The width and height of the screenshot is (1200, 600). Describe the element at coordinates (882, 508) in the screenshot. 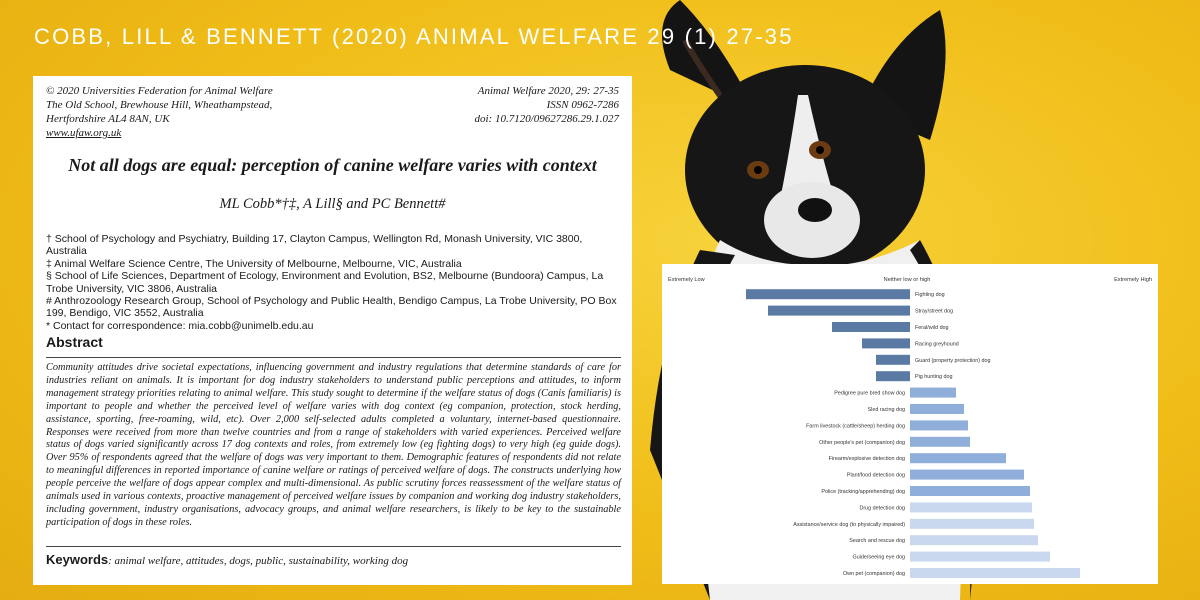

I see `category-label-14: Drug detection dog` at that location.